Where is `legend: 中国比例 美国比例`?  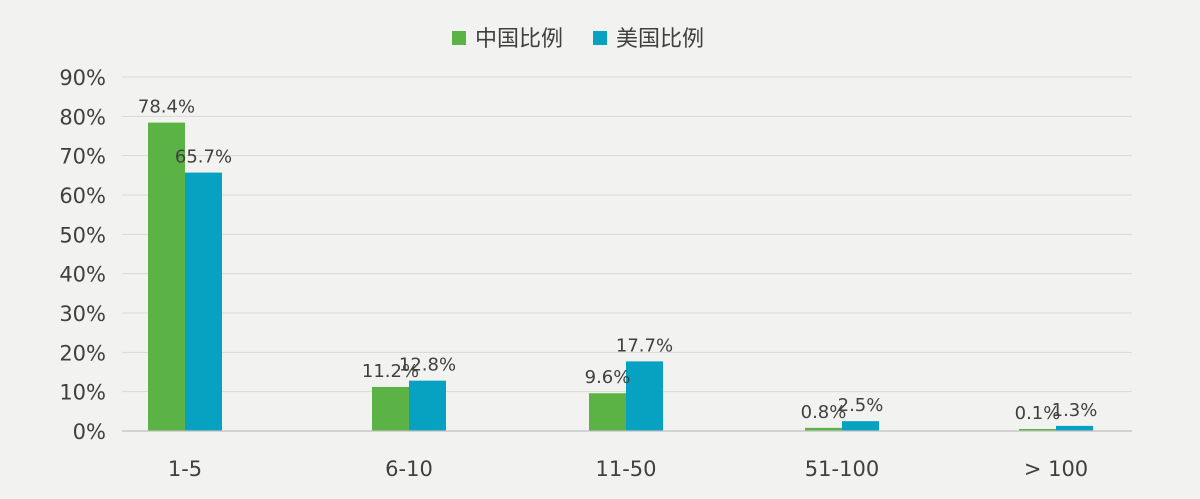 legend: 中国比例 美国比例 is located at coordinates (578, 39).